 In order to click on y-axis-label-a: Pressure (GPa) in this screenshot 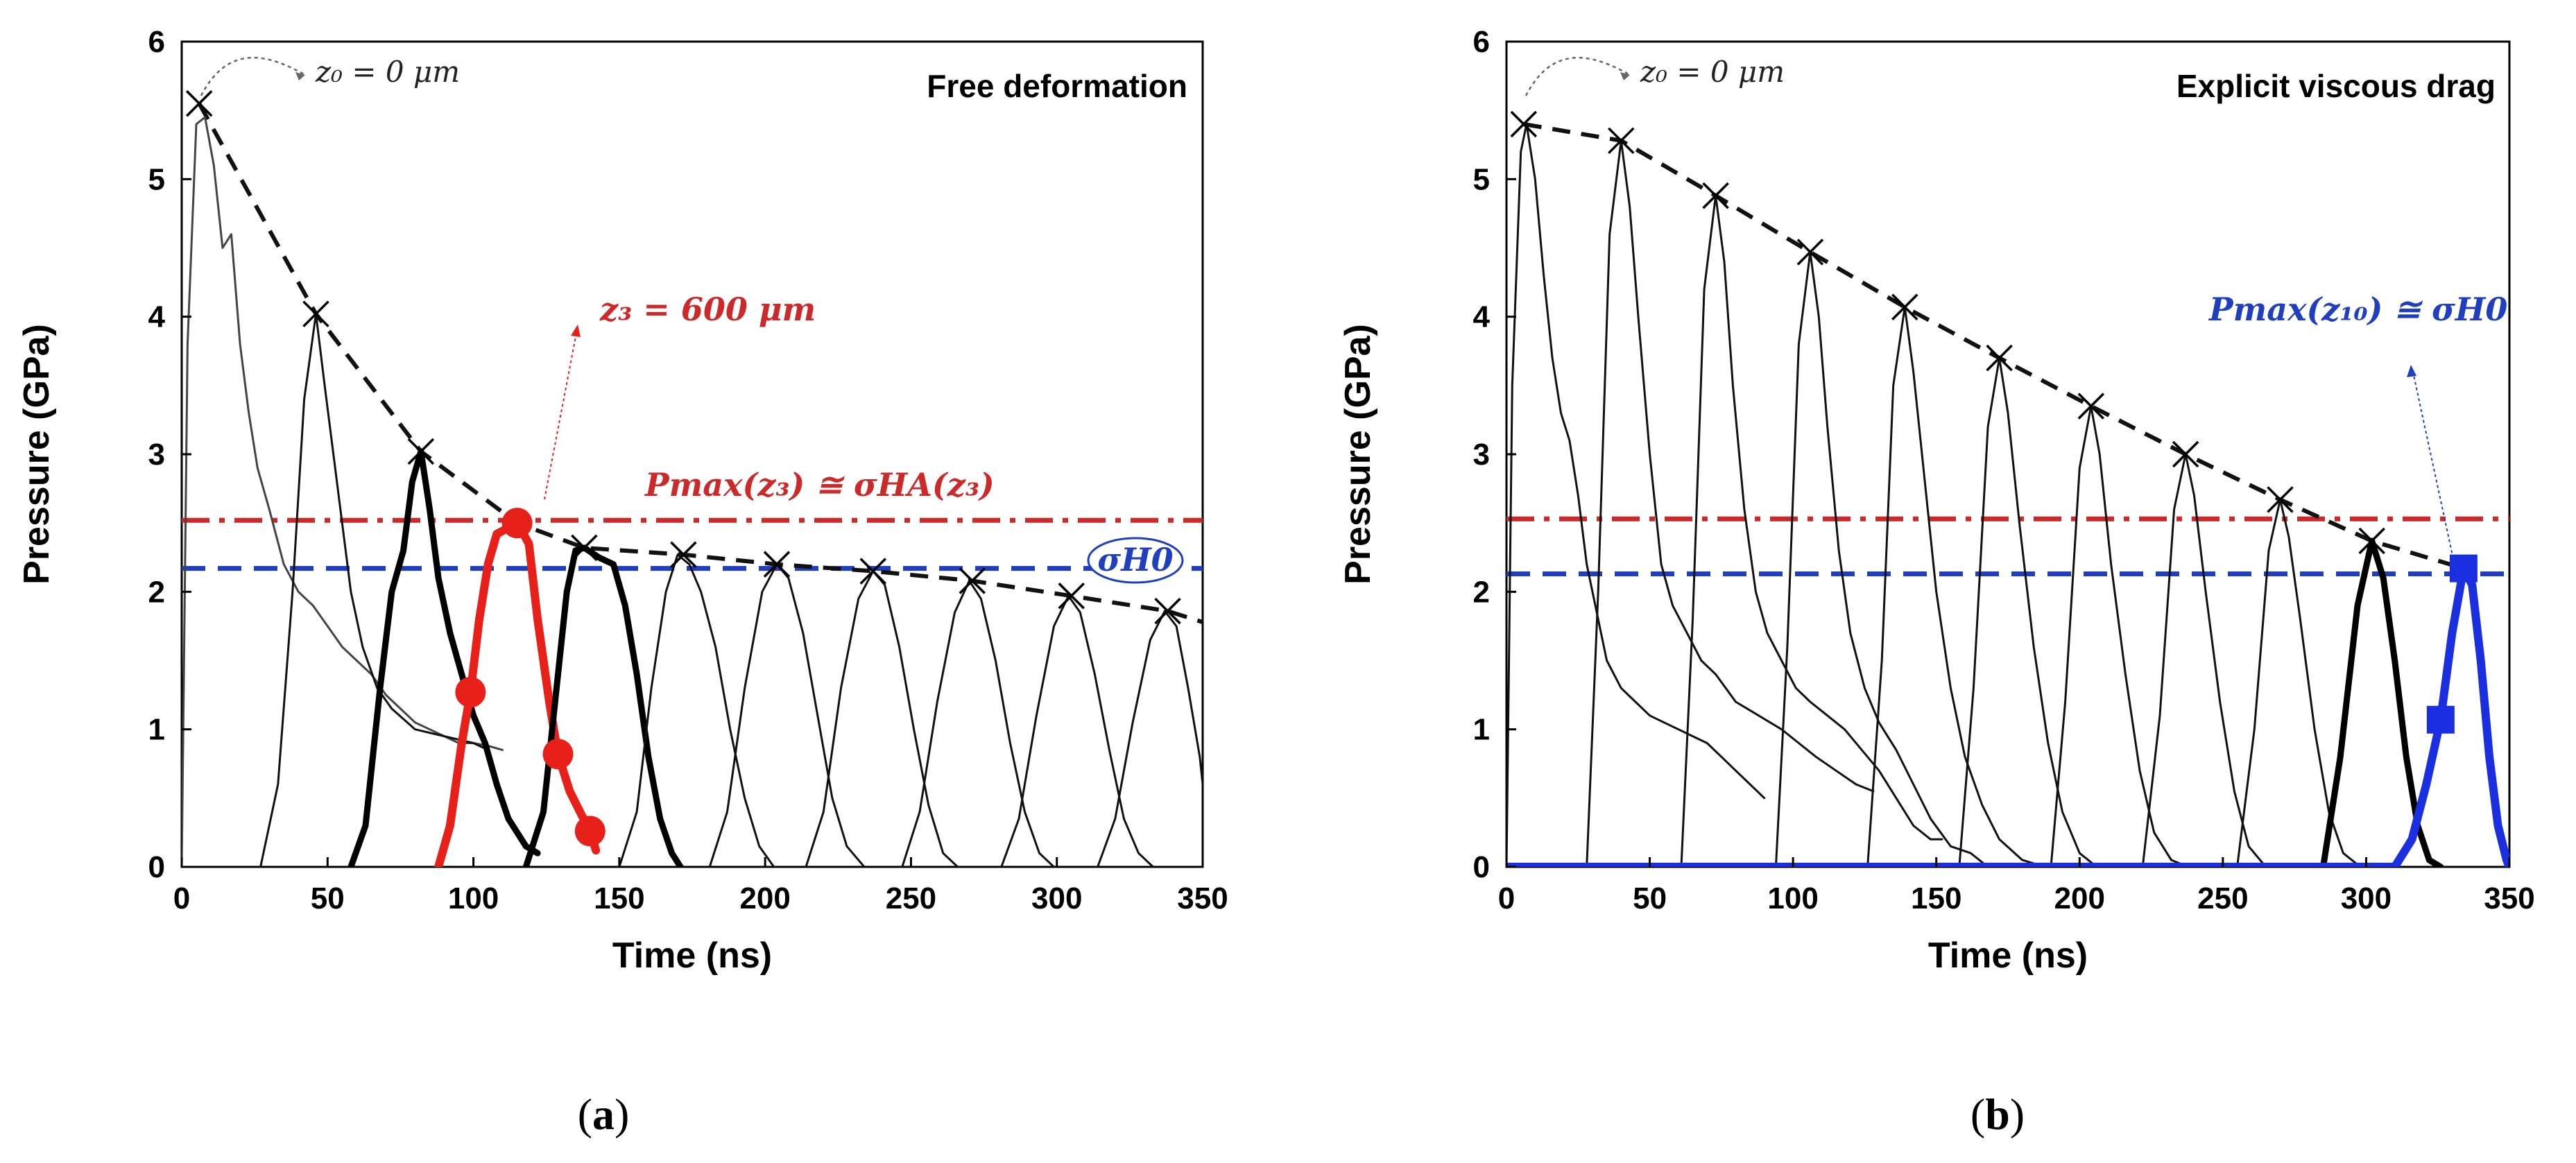, I will do `click(37, 454)`.